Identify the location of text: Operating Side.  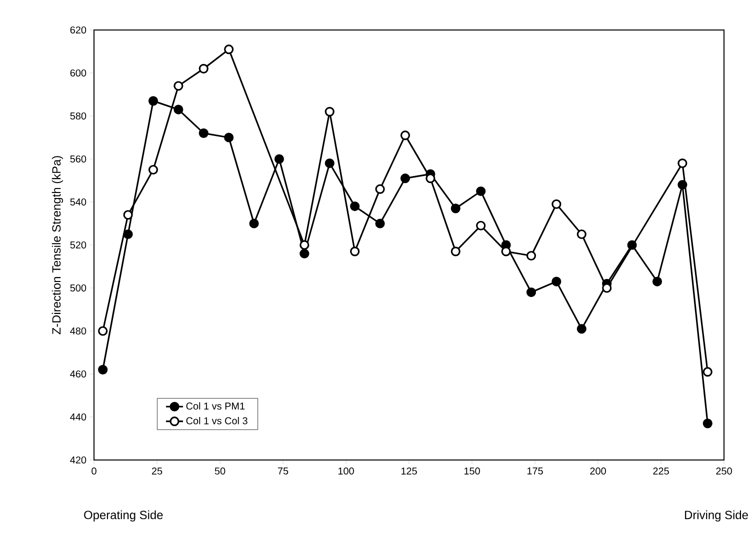
(123, 516).